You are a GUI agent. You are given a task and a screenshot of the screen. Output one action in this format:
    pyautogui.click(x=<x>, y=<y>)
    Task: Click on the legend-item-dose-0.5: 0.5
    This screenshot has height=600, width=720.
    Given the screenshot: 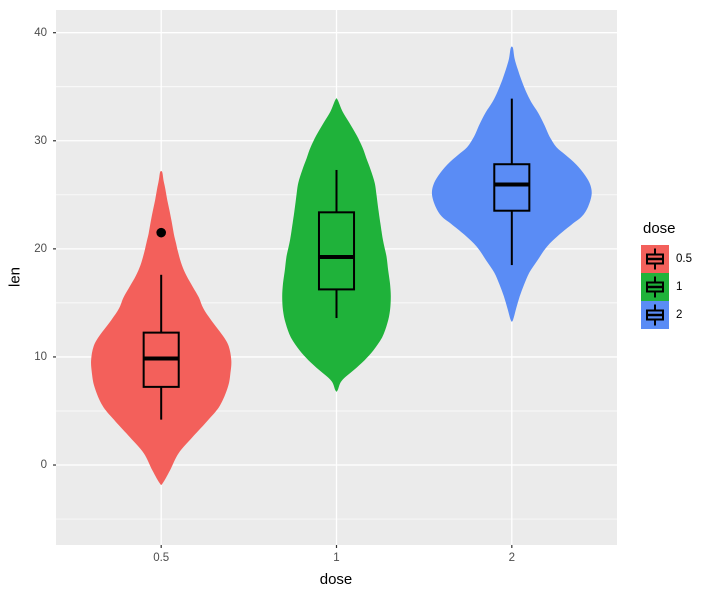 What is the action you would take?
    pyautogui.click(x=666, y=259)
    